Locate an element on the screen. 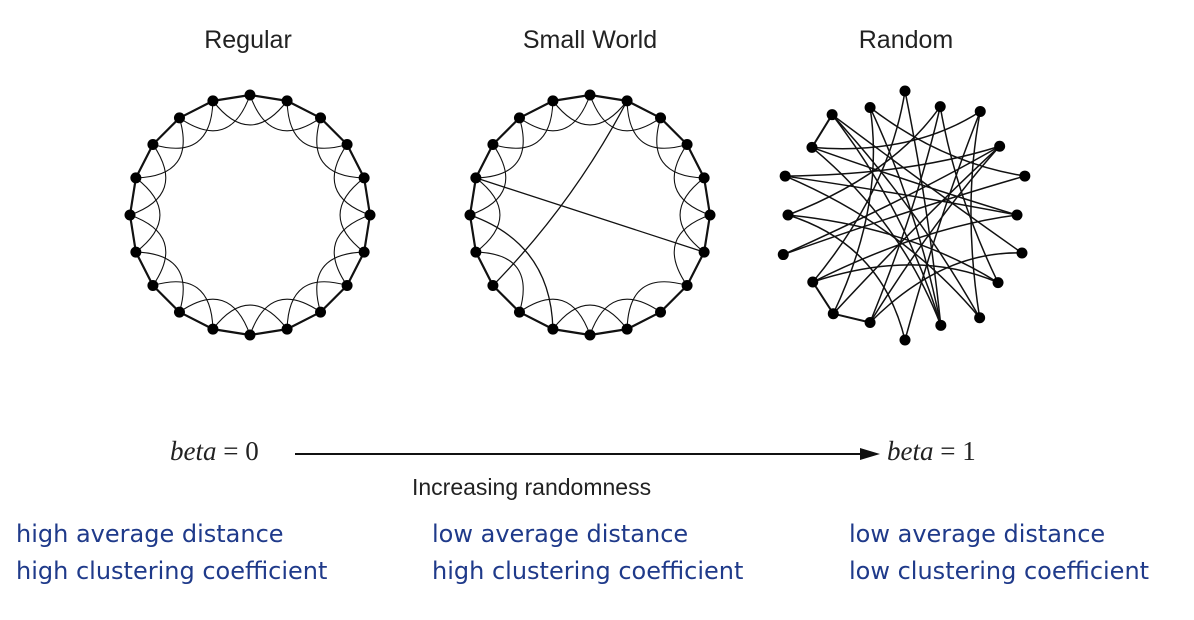 Image resolution: width=1194 pixels, height=620 pixels. regular-caption-line1: high average distance is located at coordinates (150, 534).